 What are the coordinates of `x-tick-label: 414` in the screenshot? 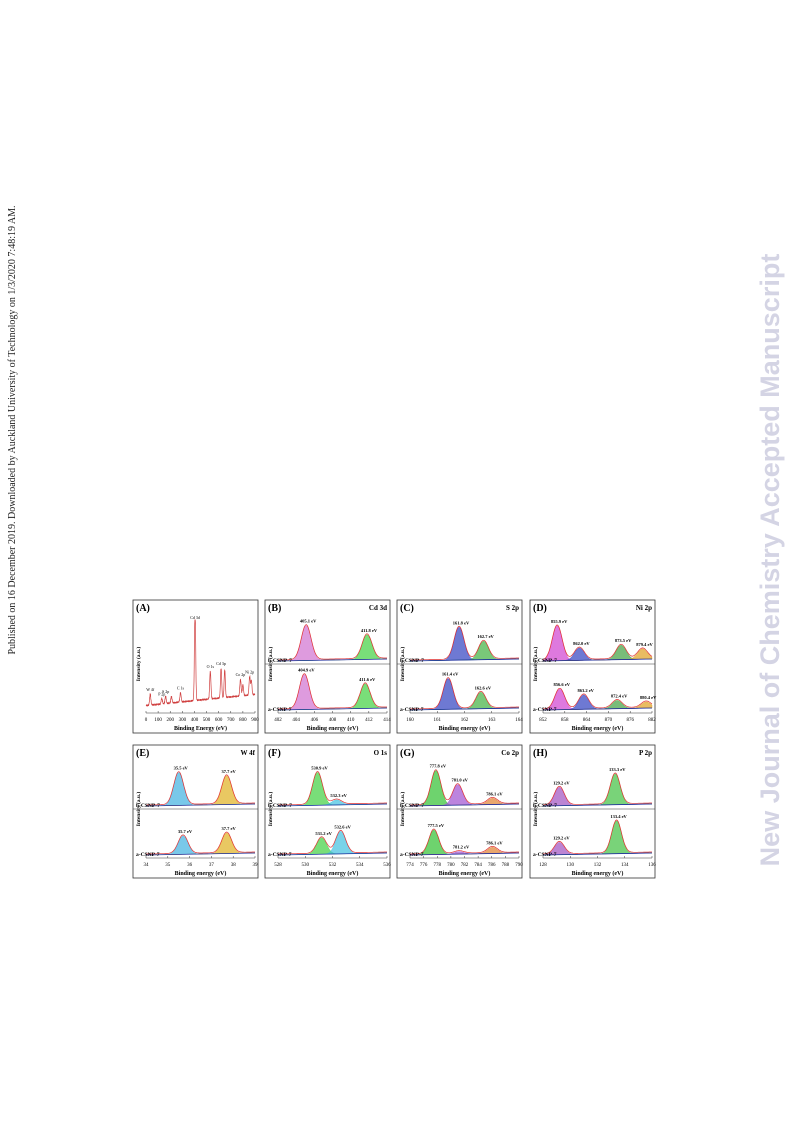 It's located at (387, 720).